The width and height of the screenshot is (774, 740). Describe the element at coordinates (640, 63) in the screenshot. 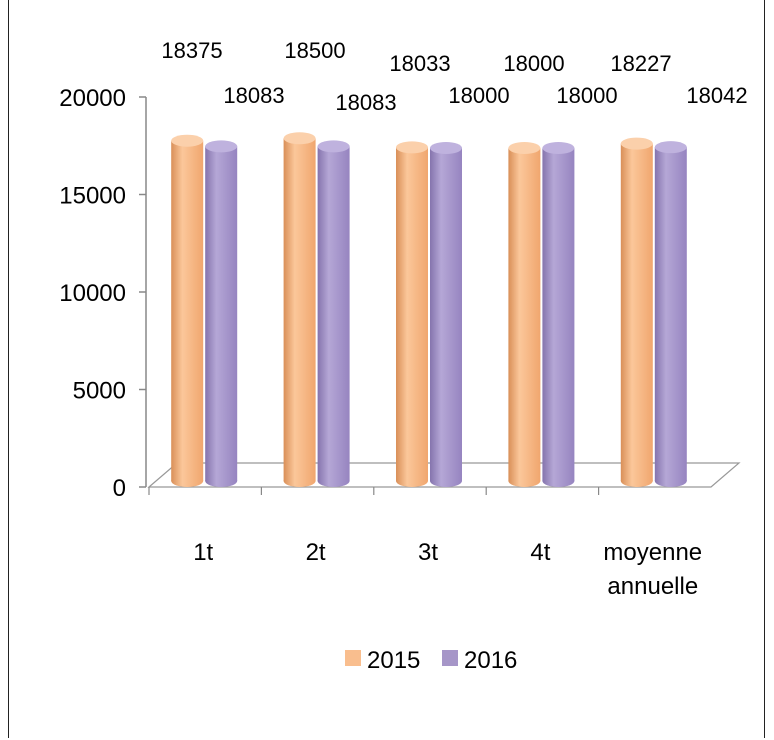

I see `data-label: 18227` at that location.